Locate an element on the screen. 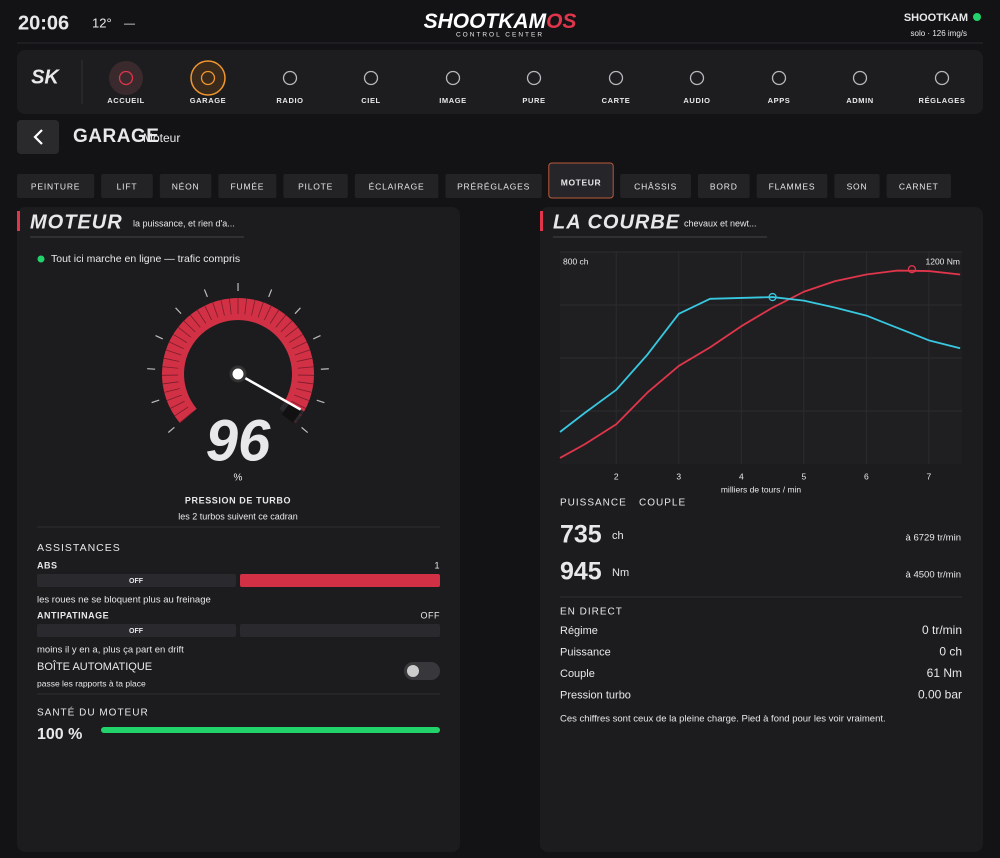 The width and height of the screenshot is (1000, 858). peak-value: 945 is located at coordinates (581, 572).